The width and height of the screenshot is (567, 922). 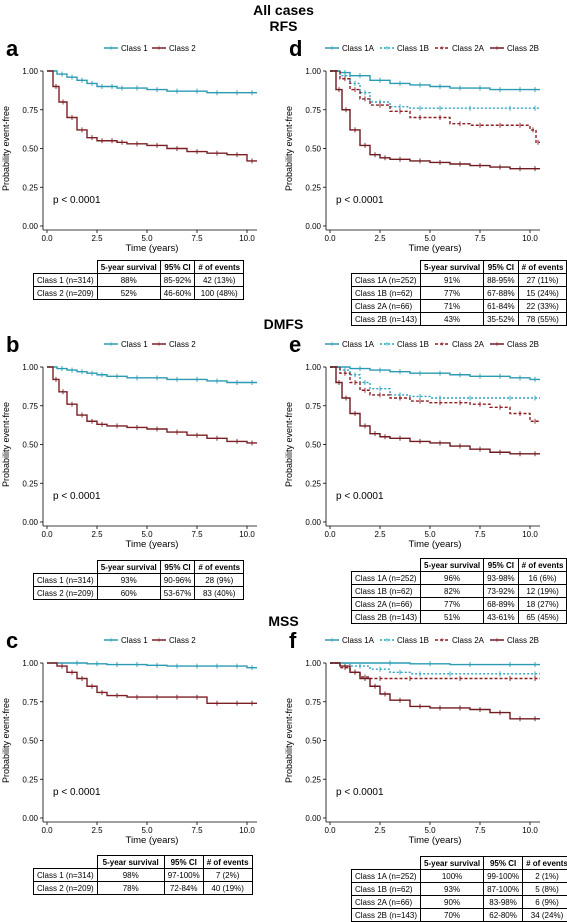 What do you see at coordinates (283, 10) in the screenshot?
I see `header-all-cases: All cases` at bounding box center [283, 10].